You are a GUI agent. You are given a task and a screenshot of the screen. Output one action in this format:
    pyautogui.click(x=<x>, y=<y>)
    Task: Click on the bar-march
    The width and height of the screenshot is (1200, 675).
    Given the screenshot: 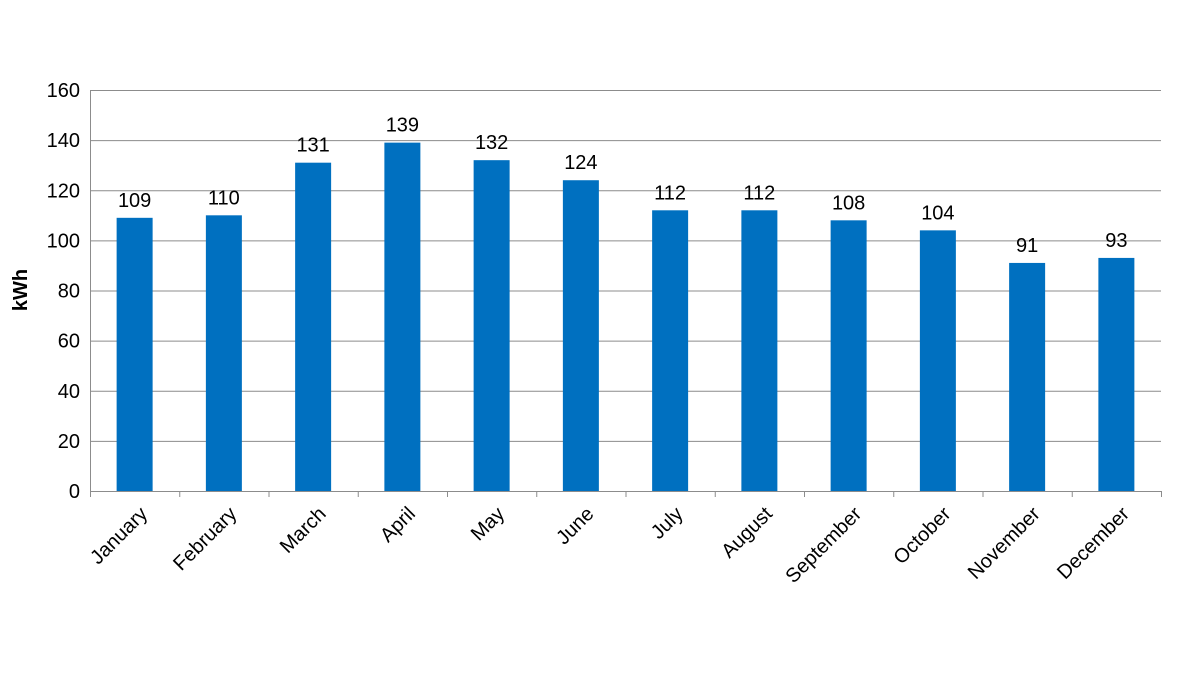 What is the action you would take?
    pyautogui.click(x=313, y=326)
    